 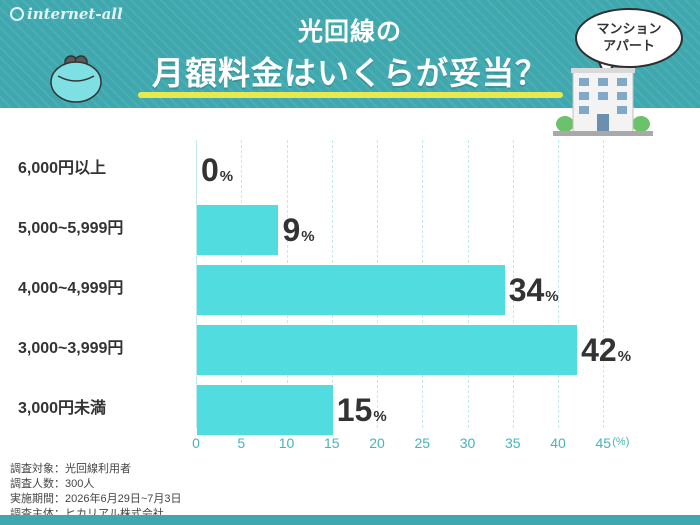 I want to click on x-tick-label: 25, so click(x=422, y=443).